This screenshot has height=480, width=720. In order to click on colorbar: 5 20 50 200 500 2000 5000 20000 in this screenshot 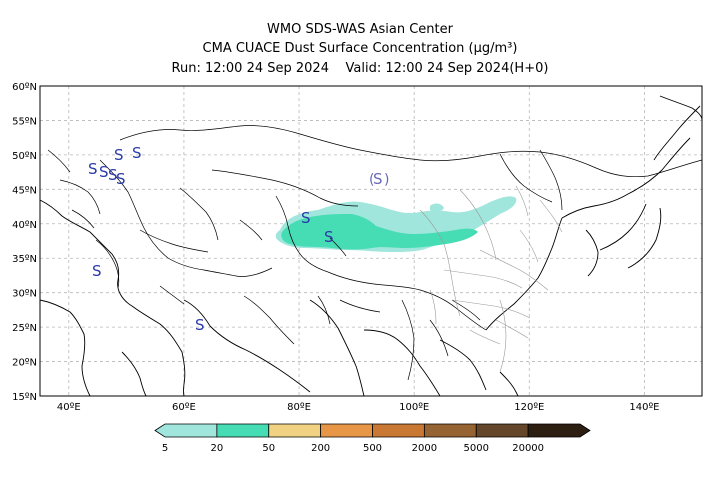, I will do `click(372, 438)`.